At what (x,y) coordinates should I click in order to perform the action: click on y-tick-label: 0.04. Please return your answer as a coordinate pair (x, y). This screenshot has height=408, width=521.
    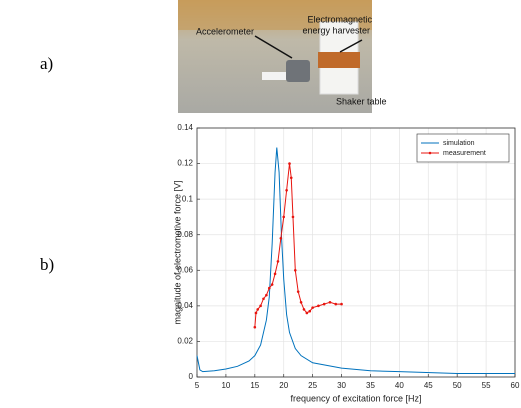
    Looking at the image, I should click on (185, 305).